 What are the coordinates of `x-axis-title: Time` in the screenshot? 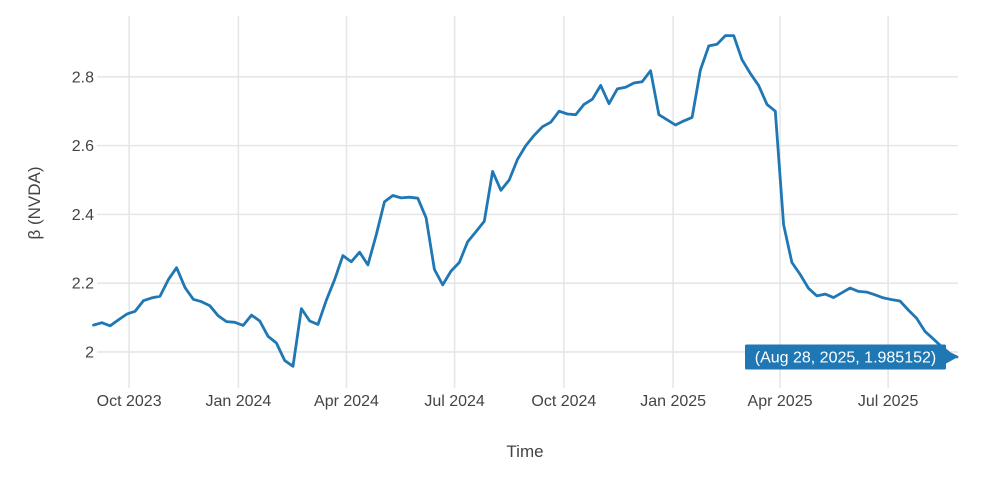 It's located at (524, 451).